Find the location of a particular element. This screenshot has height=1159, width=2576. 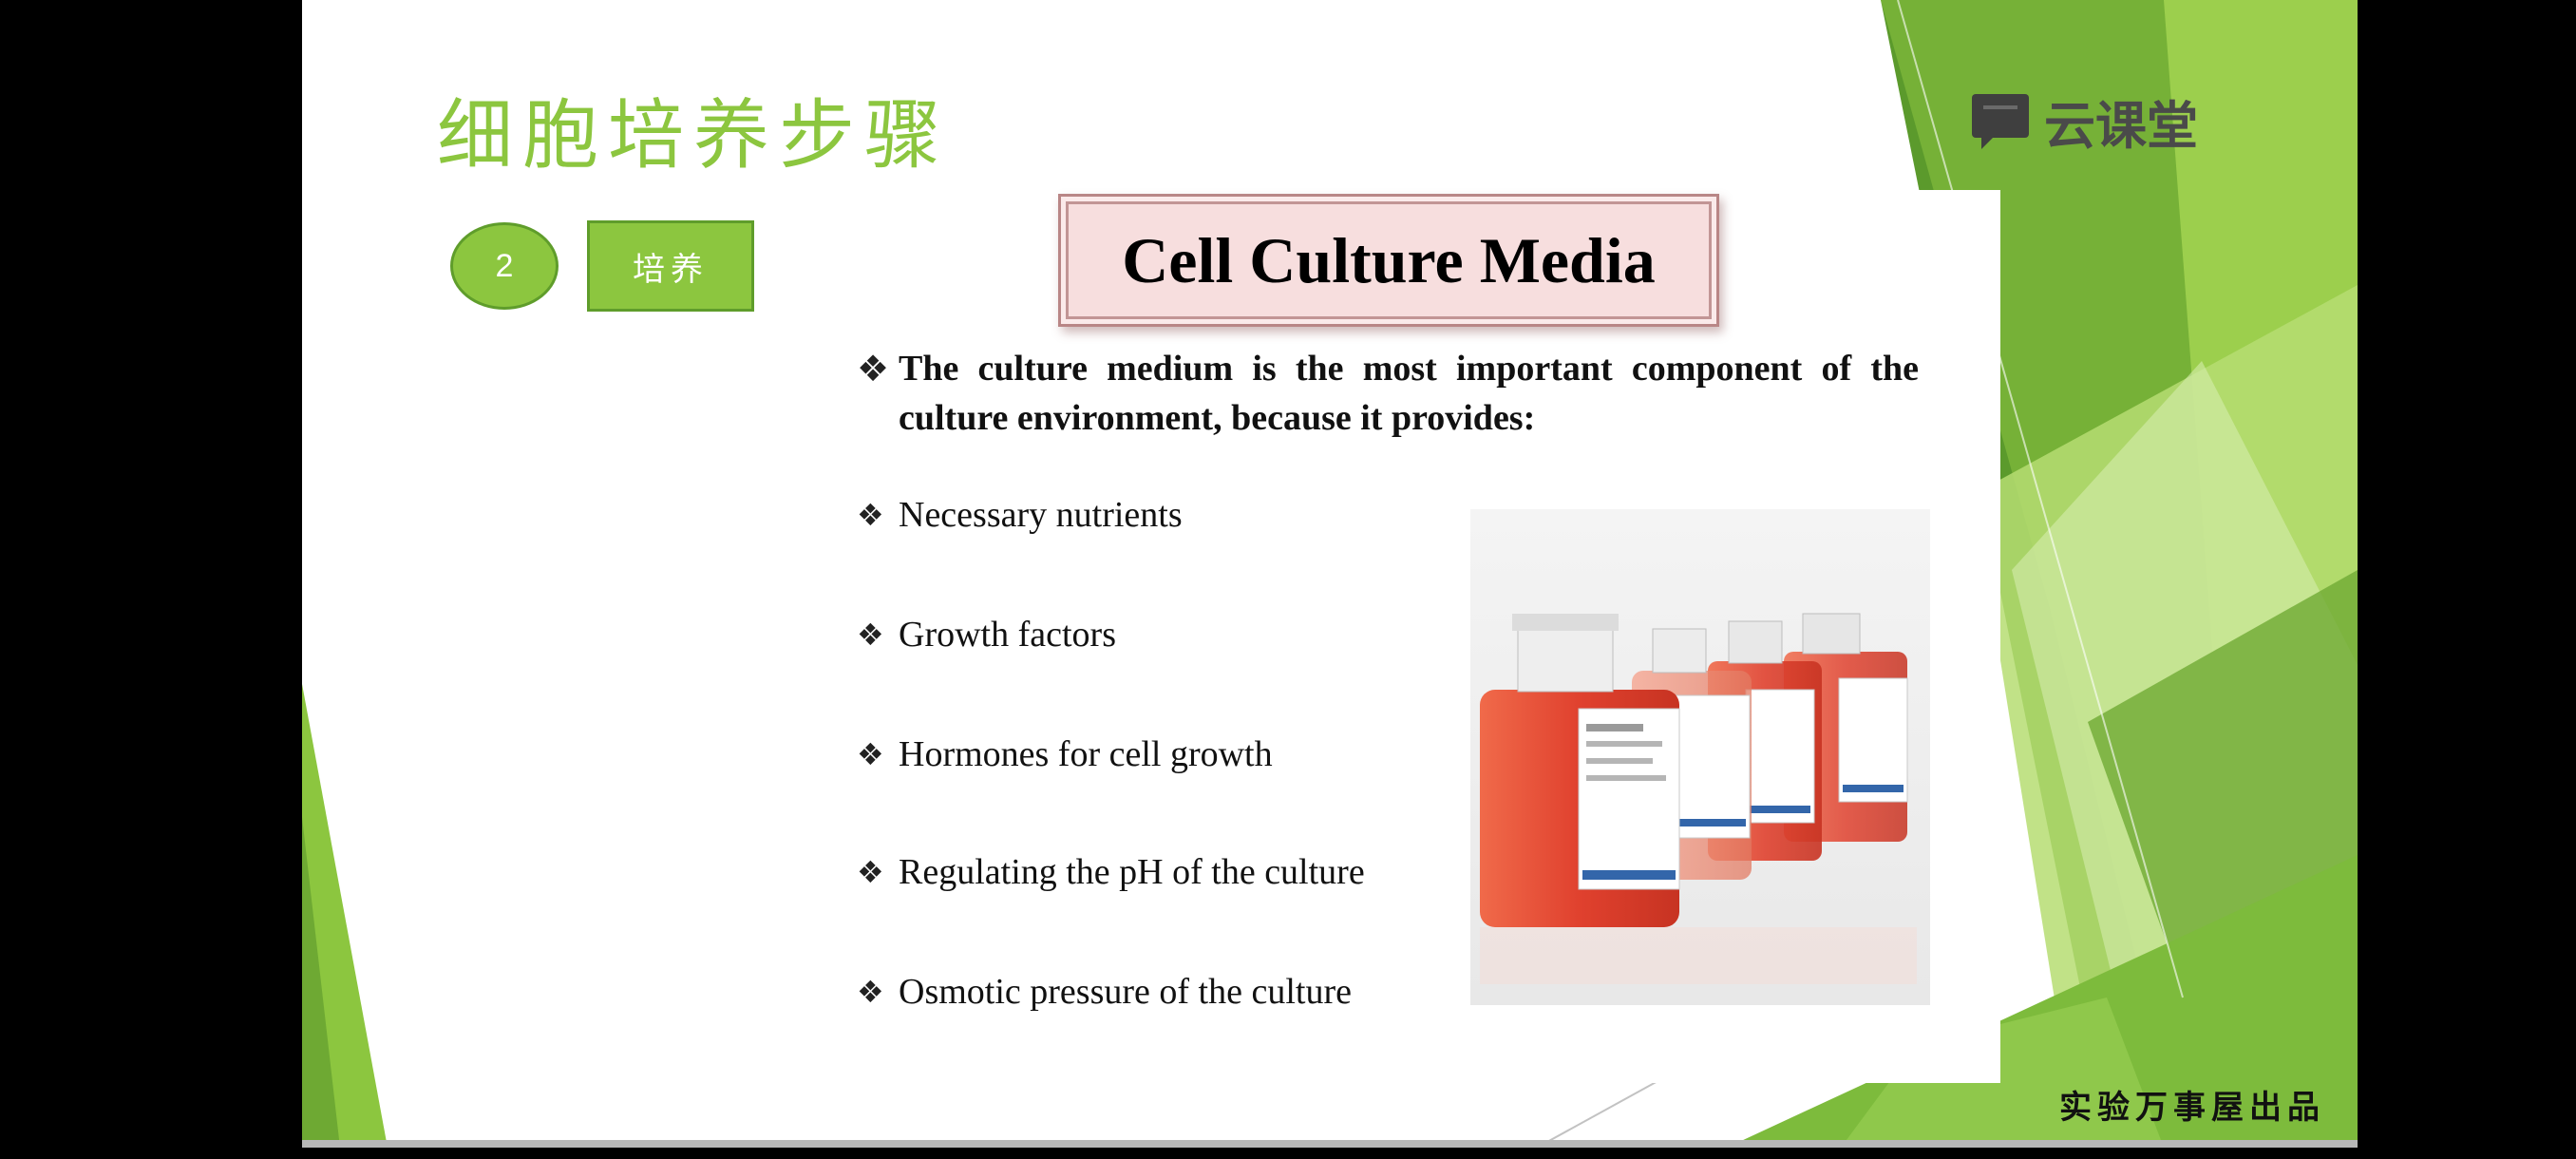

step-number-badge: 2 is located at coordinates (505, 266).